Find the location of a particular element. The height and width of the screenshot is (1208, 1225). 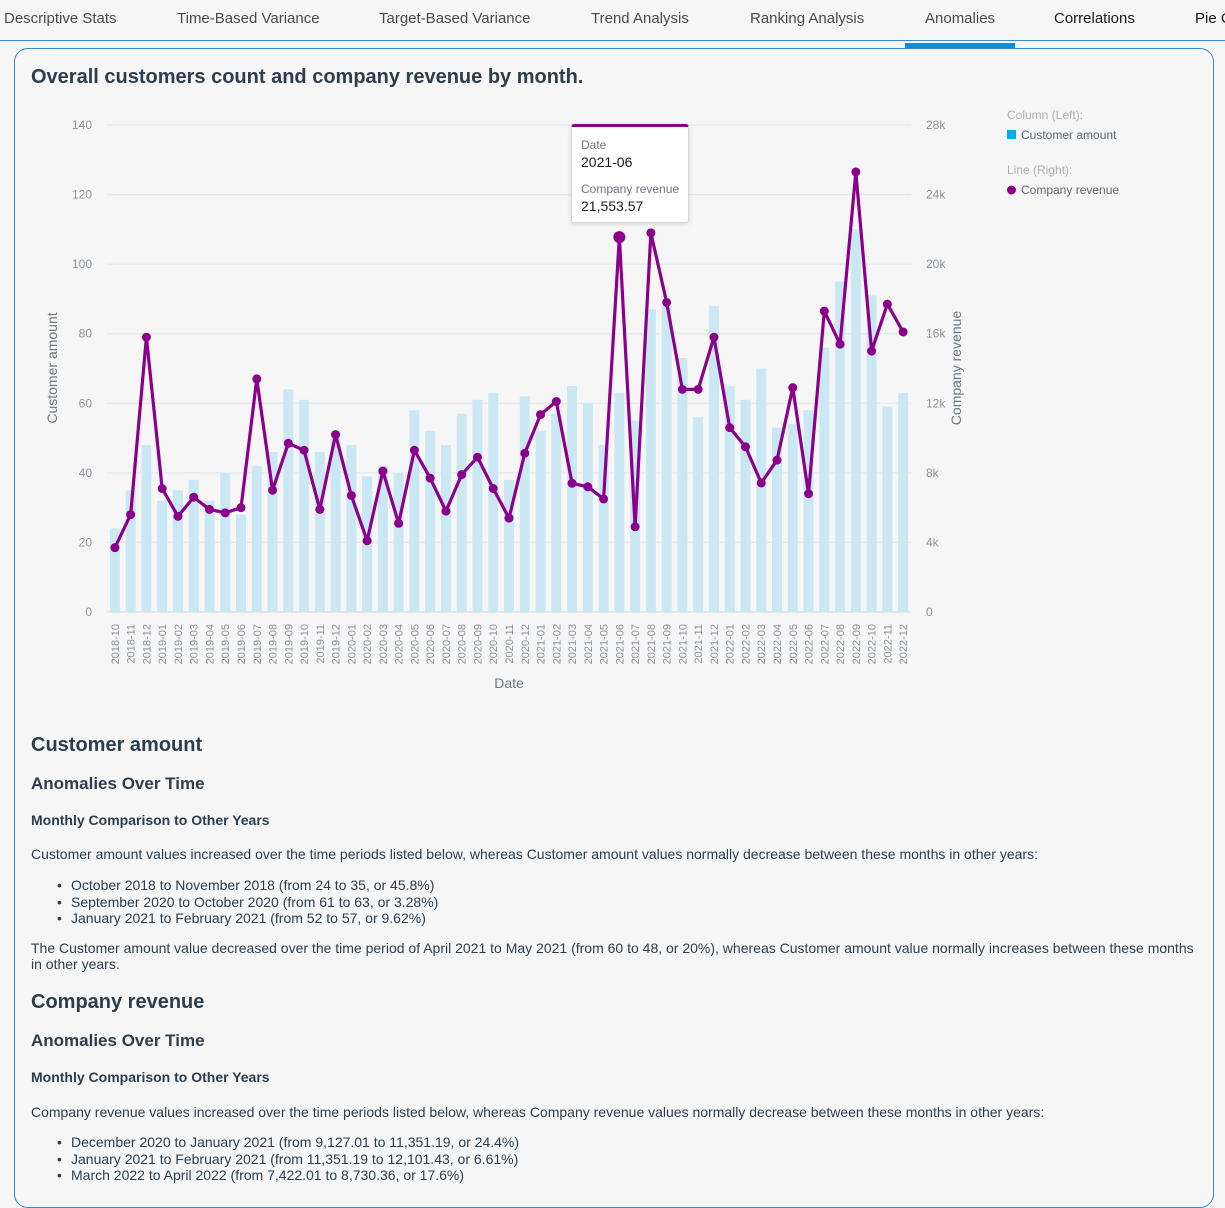

tab-ranking-analysis: Ranking Analysis is located at coordinates (807, 18).